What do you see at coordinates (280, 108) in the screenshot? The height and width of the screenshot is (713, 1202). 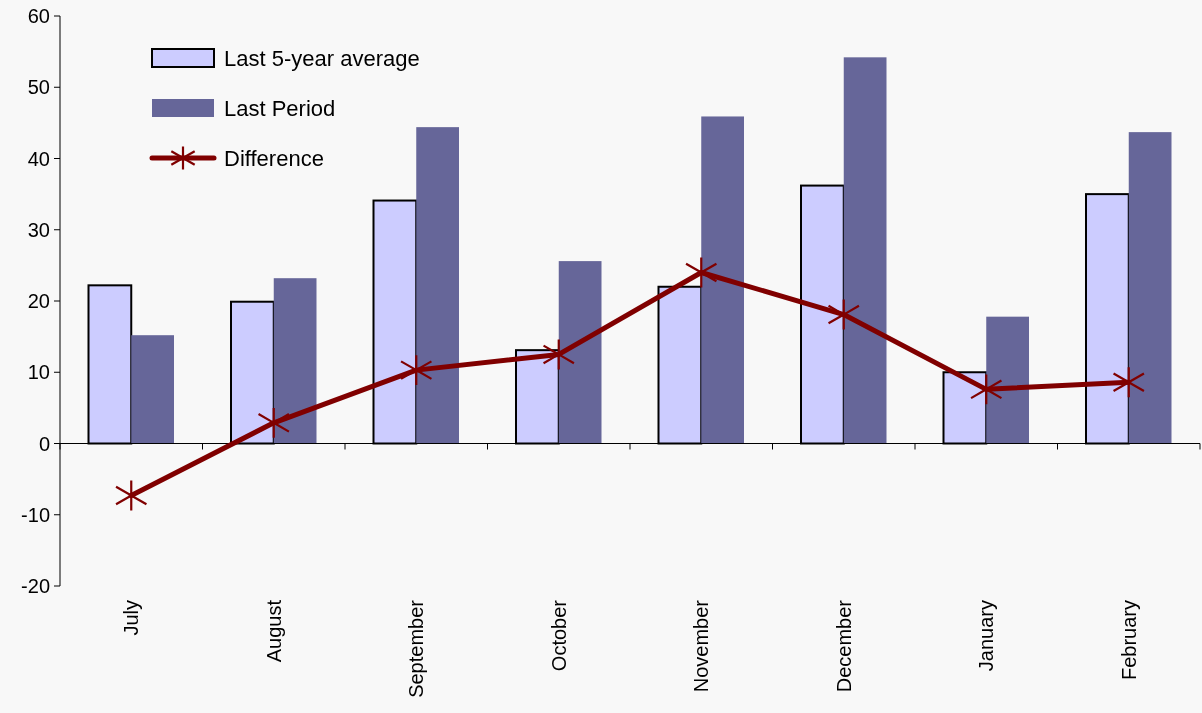 I see `legend-label: Last Period` at bounding box center [280, 108].